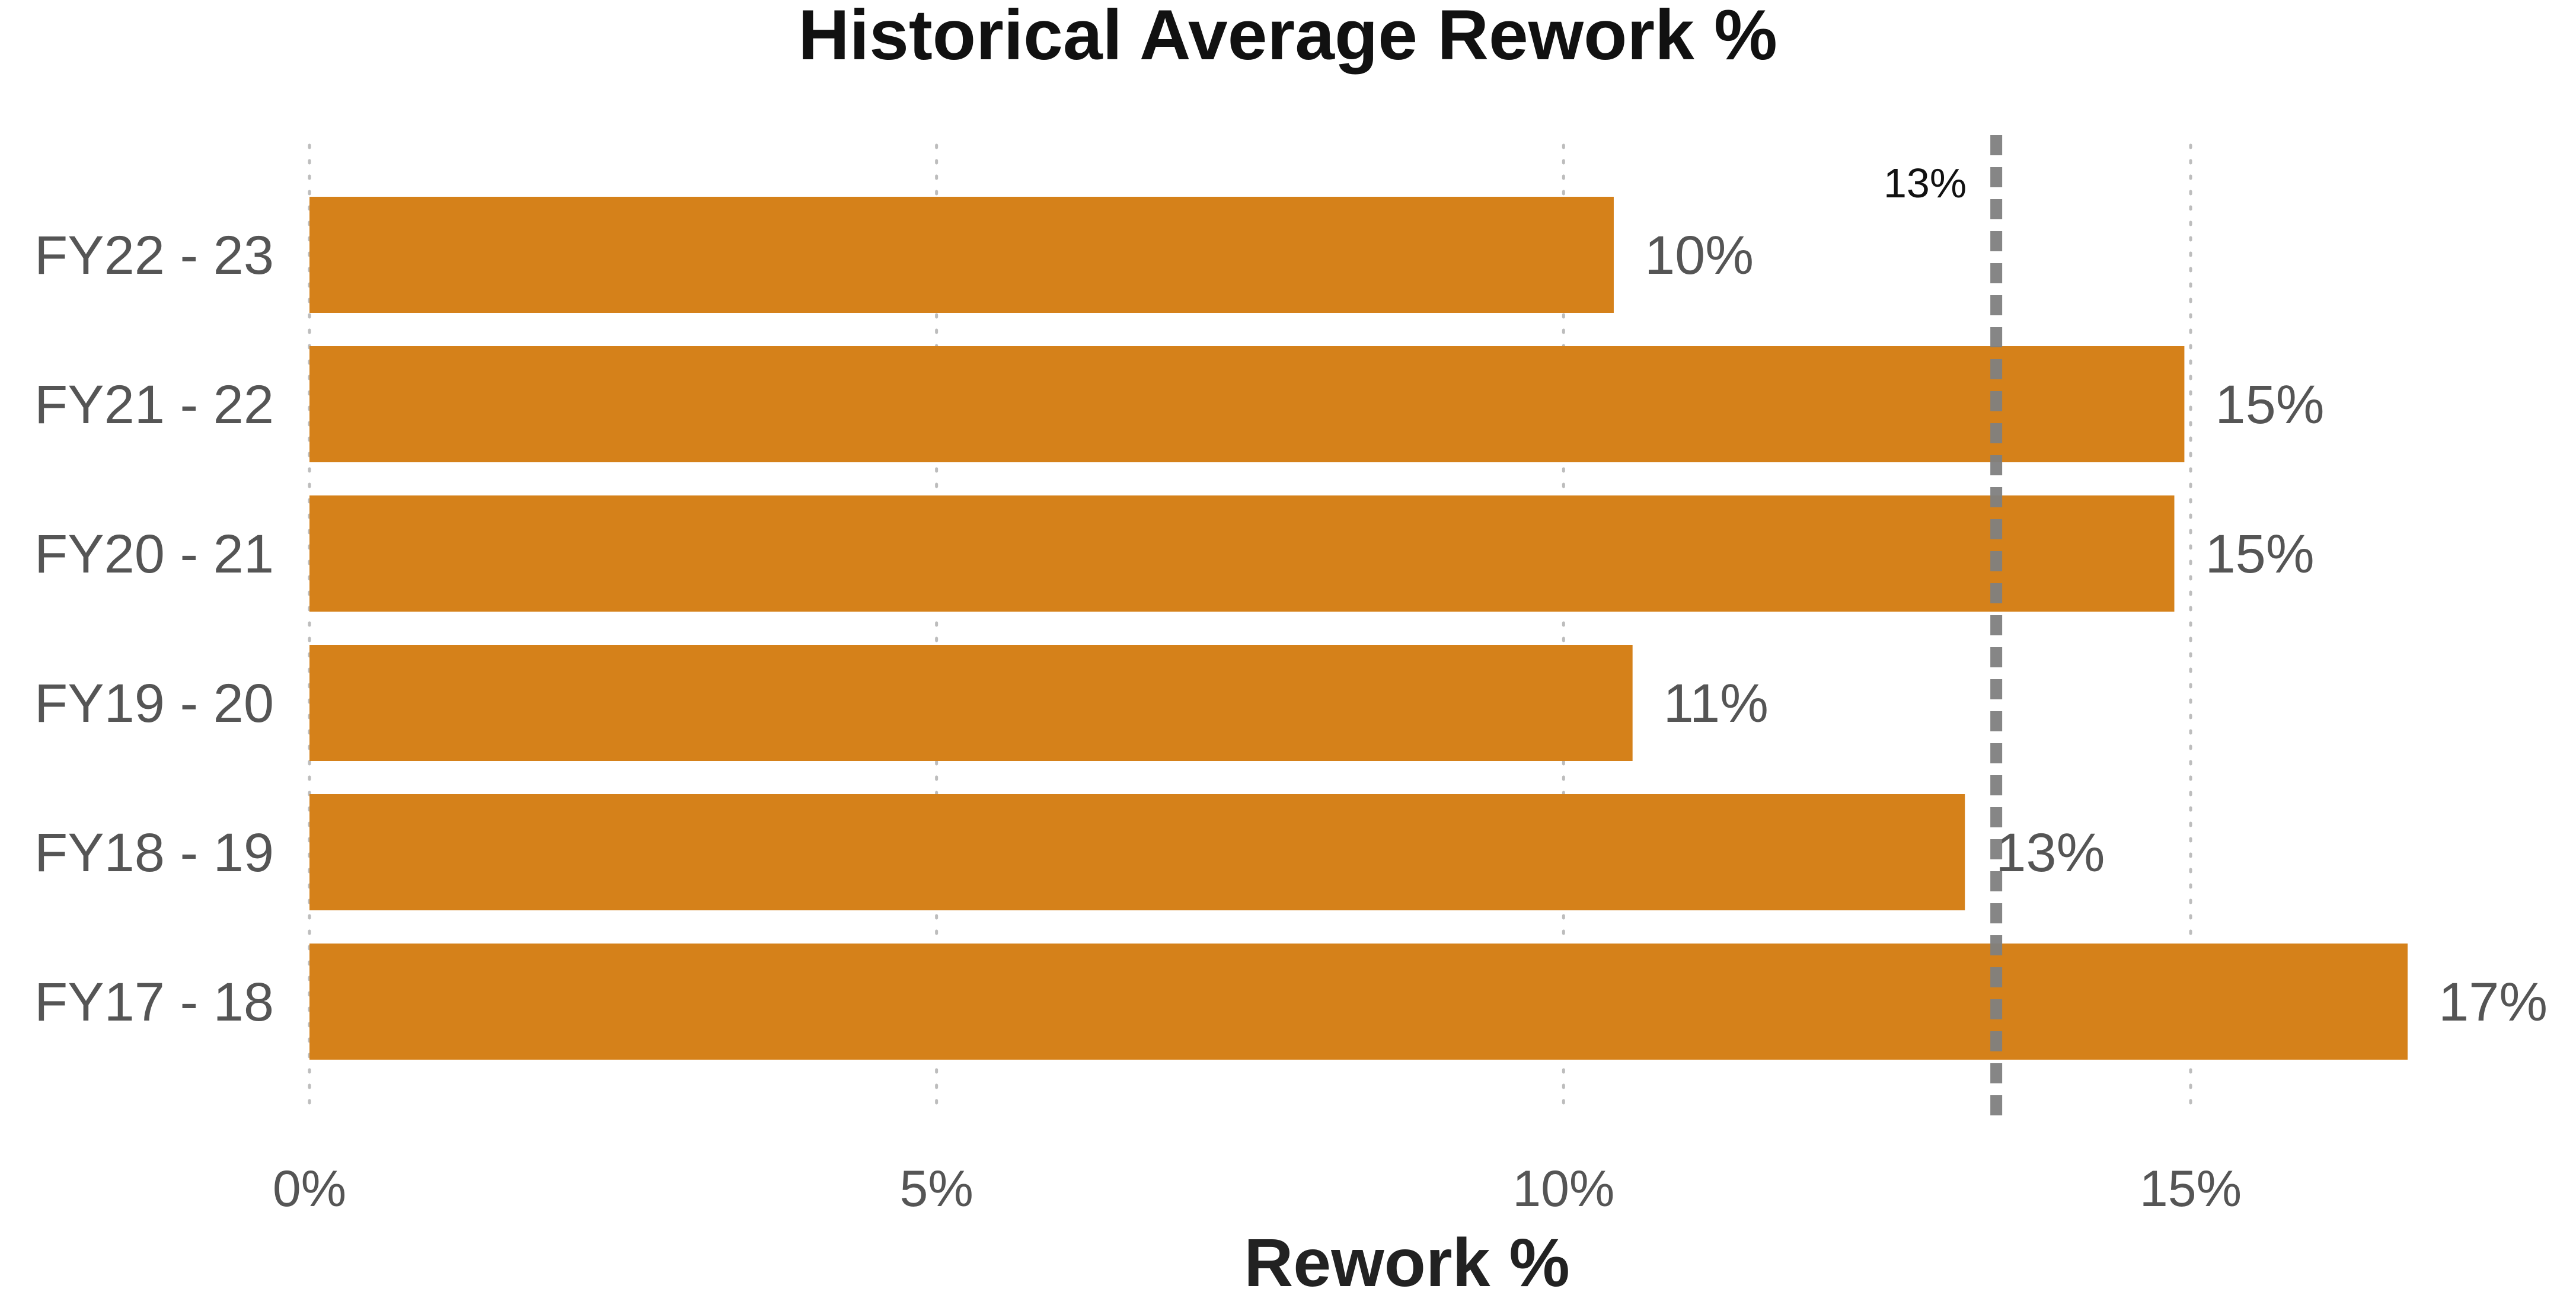  What do you see at coordinates (1699, 255) in the screenshot?
I see `data-label: 10%` at bounding box center [1699, 255].